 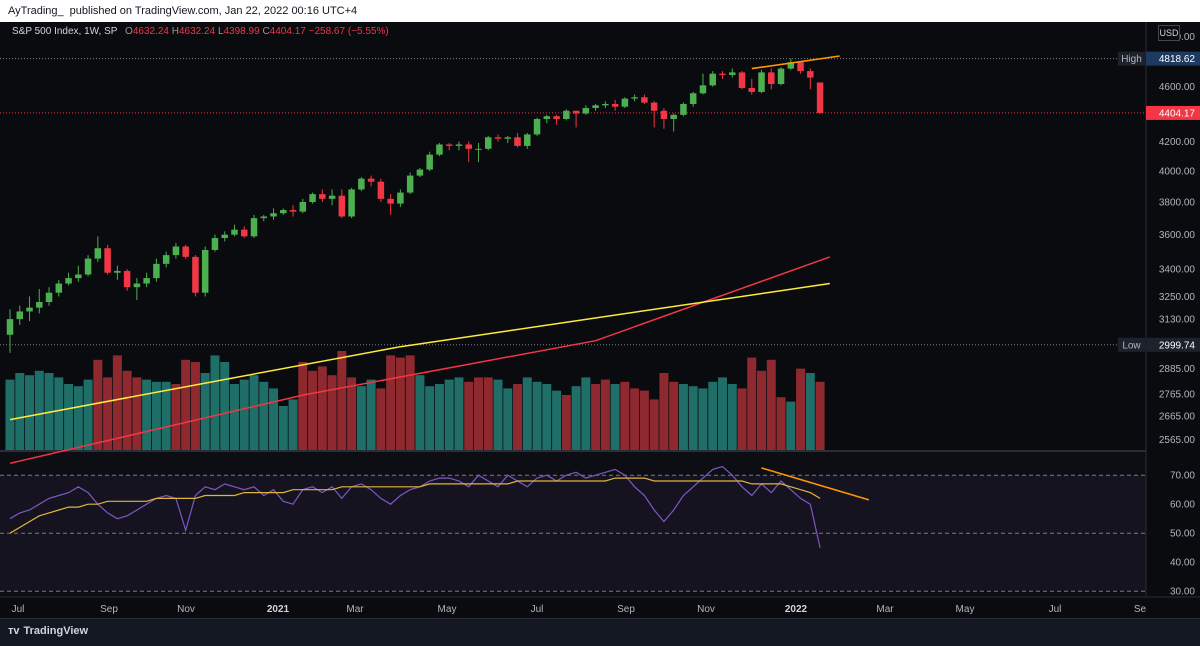 What do you see at coordinates (197, 31) in the screenshot?
I see `high-value: 4632.24` at bounding box center [197, 31].